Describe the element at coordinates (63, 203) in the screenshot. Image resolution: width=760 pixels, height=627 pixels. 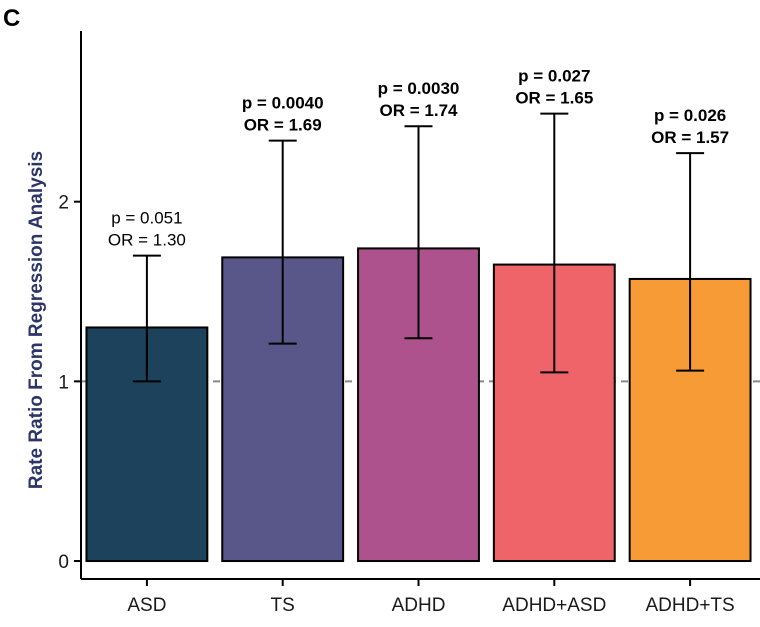
I see `y-tick-label: 2` at that location.